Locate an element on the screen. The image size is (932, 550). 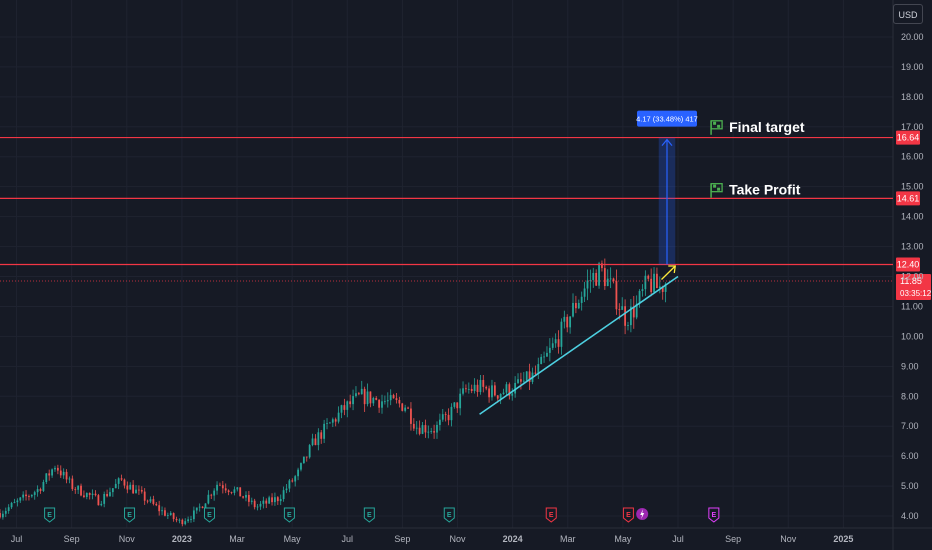
flag-check is located at coordinates (719, 126).